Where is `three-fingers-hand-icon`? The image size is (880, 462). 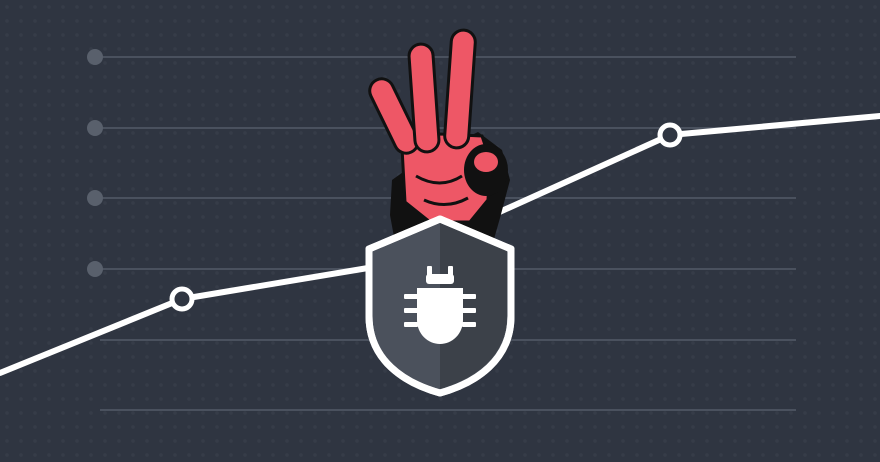 three-fingers-hand-icon is located at coordinates (439, 138).